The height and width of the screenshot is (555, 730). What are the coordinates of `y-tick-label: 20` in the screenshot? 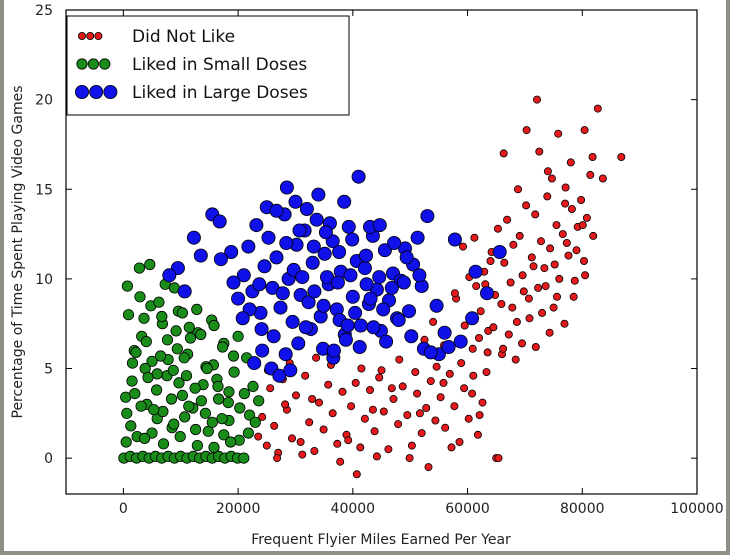 It's located at (44, 101).